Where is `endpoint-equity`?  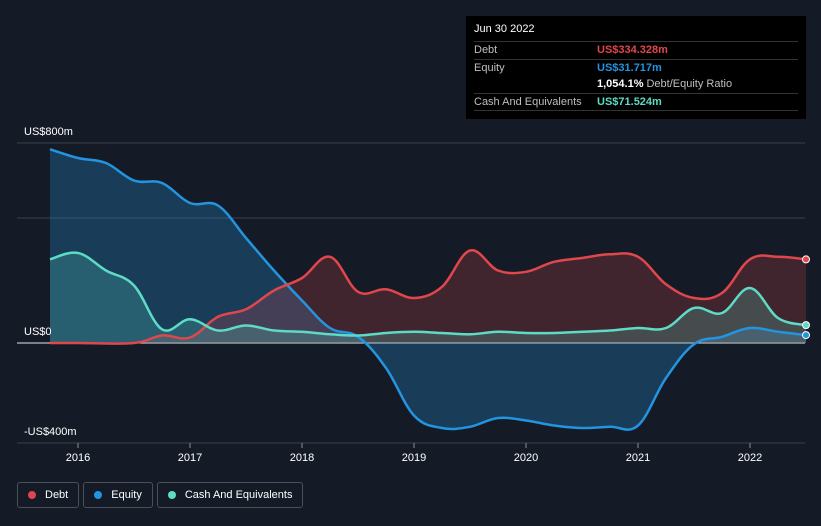 endpoint-equity is located at coordinates (806, 335).